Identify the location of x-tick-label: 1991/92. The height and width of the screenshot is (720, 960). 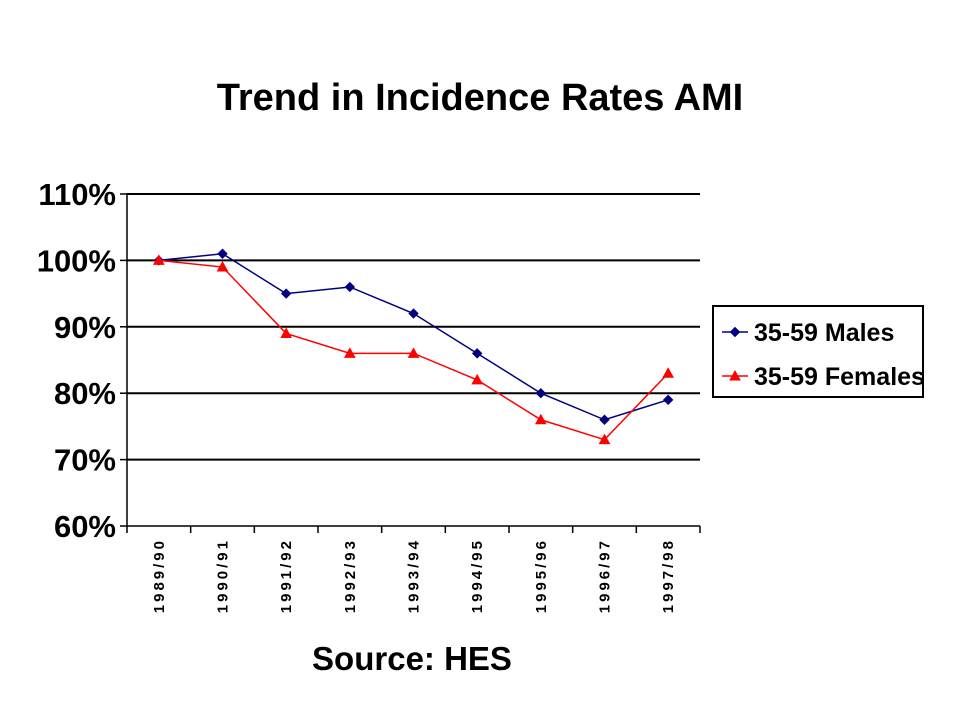
(286, 575).